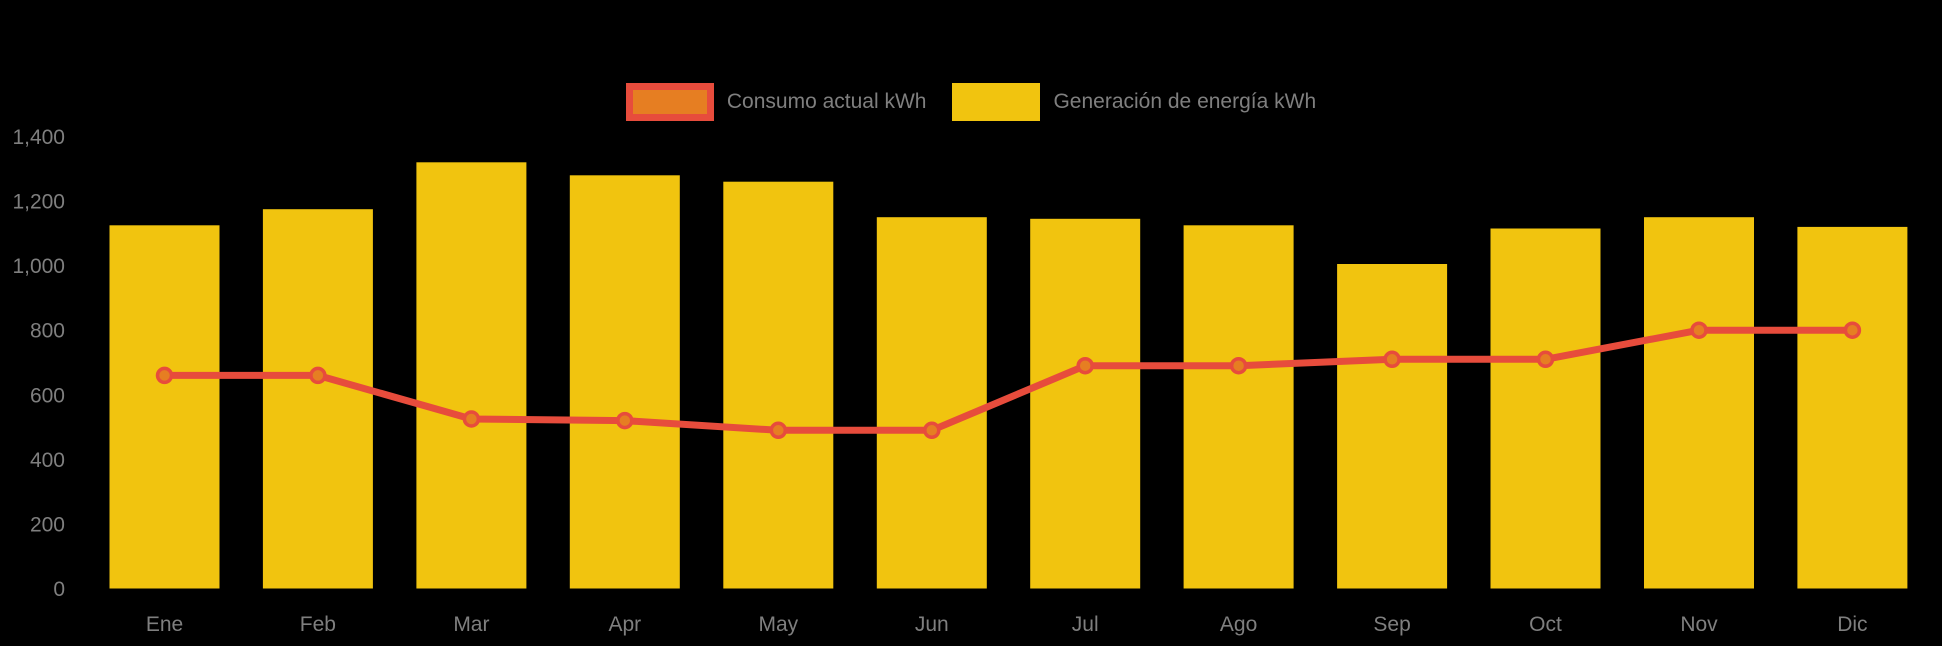  What do you see at coordinates (624, 382) in the screenshot?
I see `bar-apr` at bounding box center [624, 382].